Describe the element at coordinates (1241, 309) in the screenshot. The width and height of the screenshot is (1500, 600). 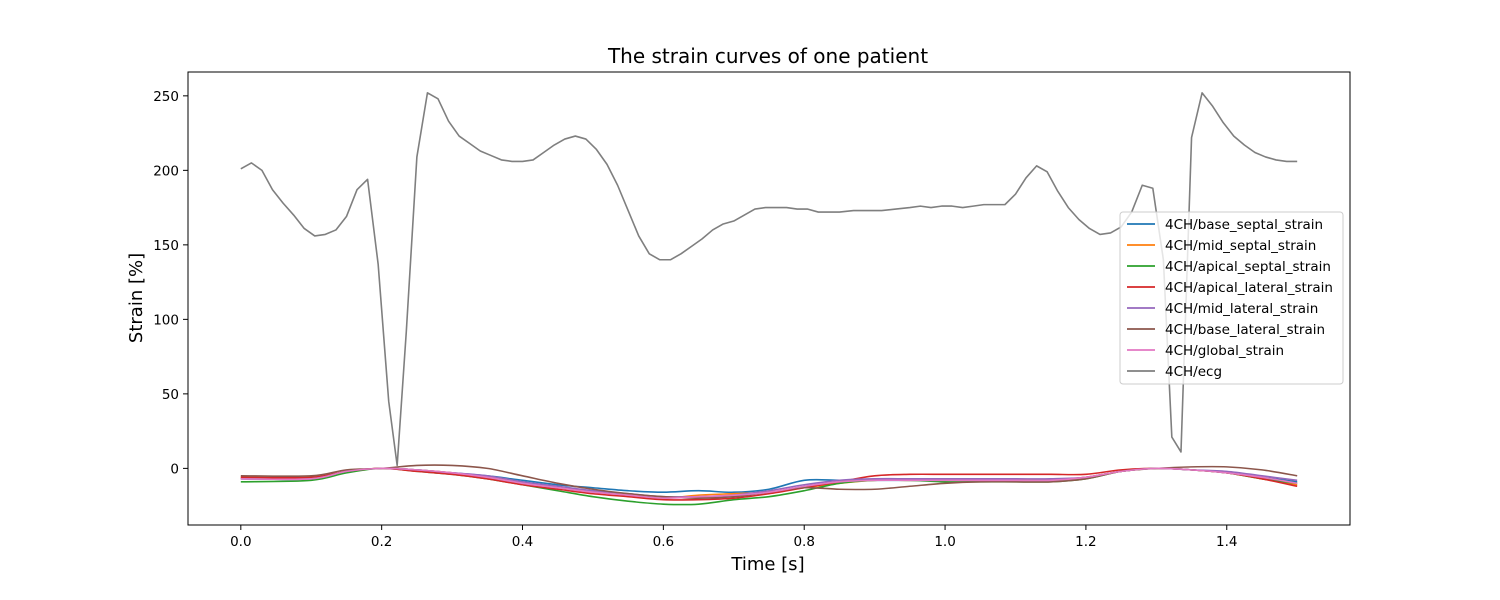
I see `legend-label: 4CH/mid_lateral_strain` at that location.